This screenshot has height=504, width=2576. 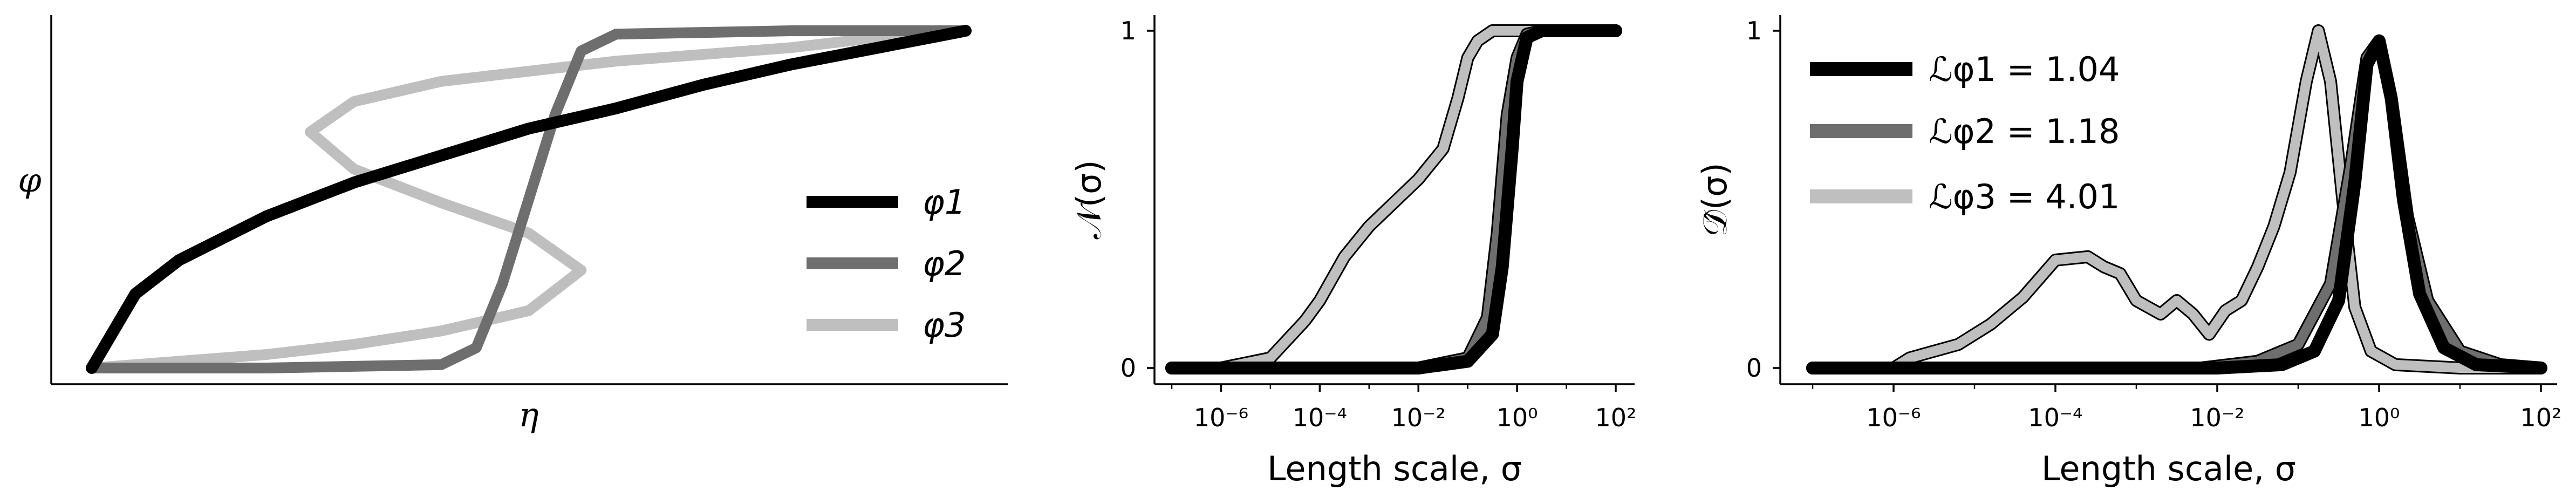 I want to click on legend-L3-label: ℒφ3 = 4.01, so click(x=2024, y=196).